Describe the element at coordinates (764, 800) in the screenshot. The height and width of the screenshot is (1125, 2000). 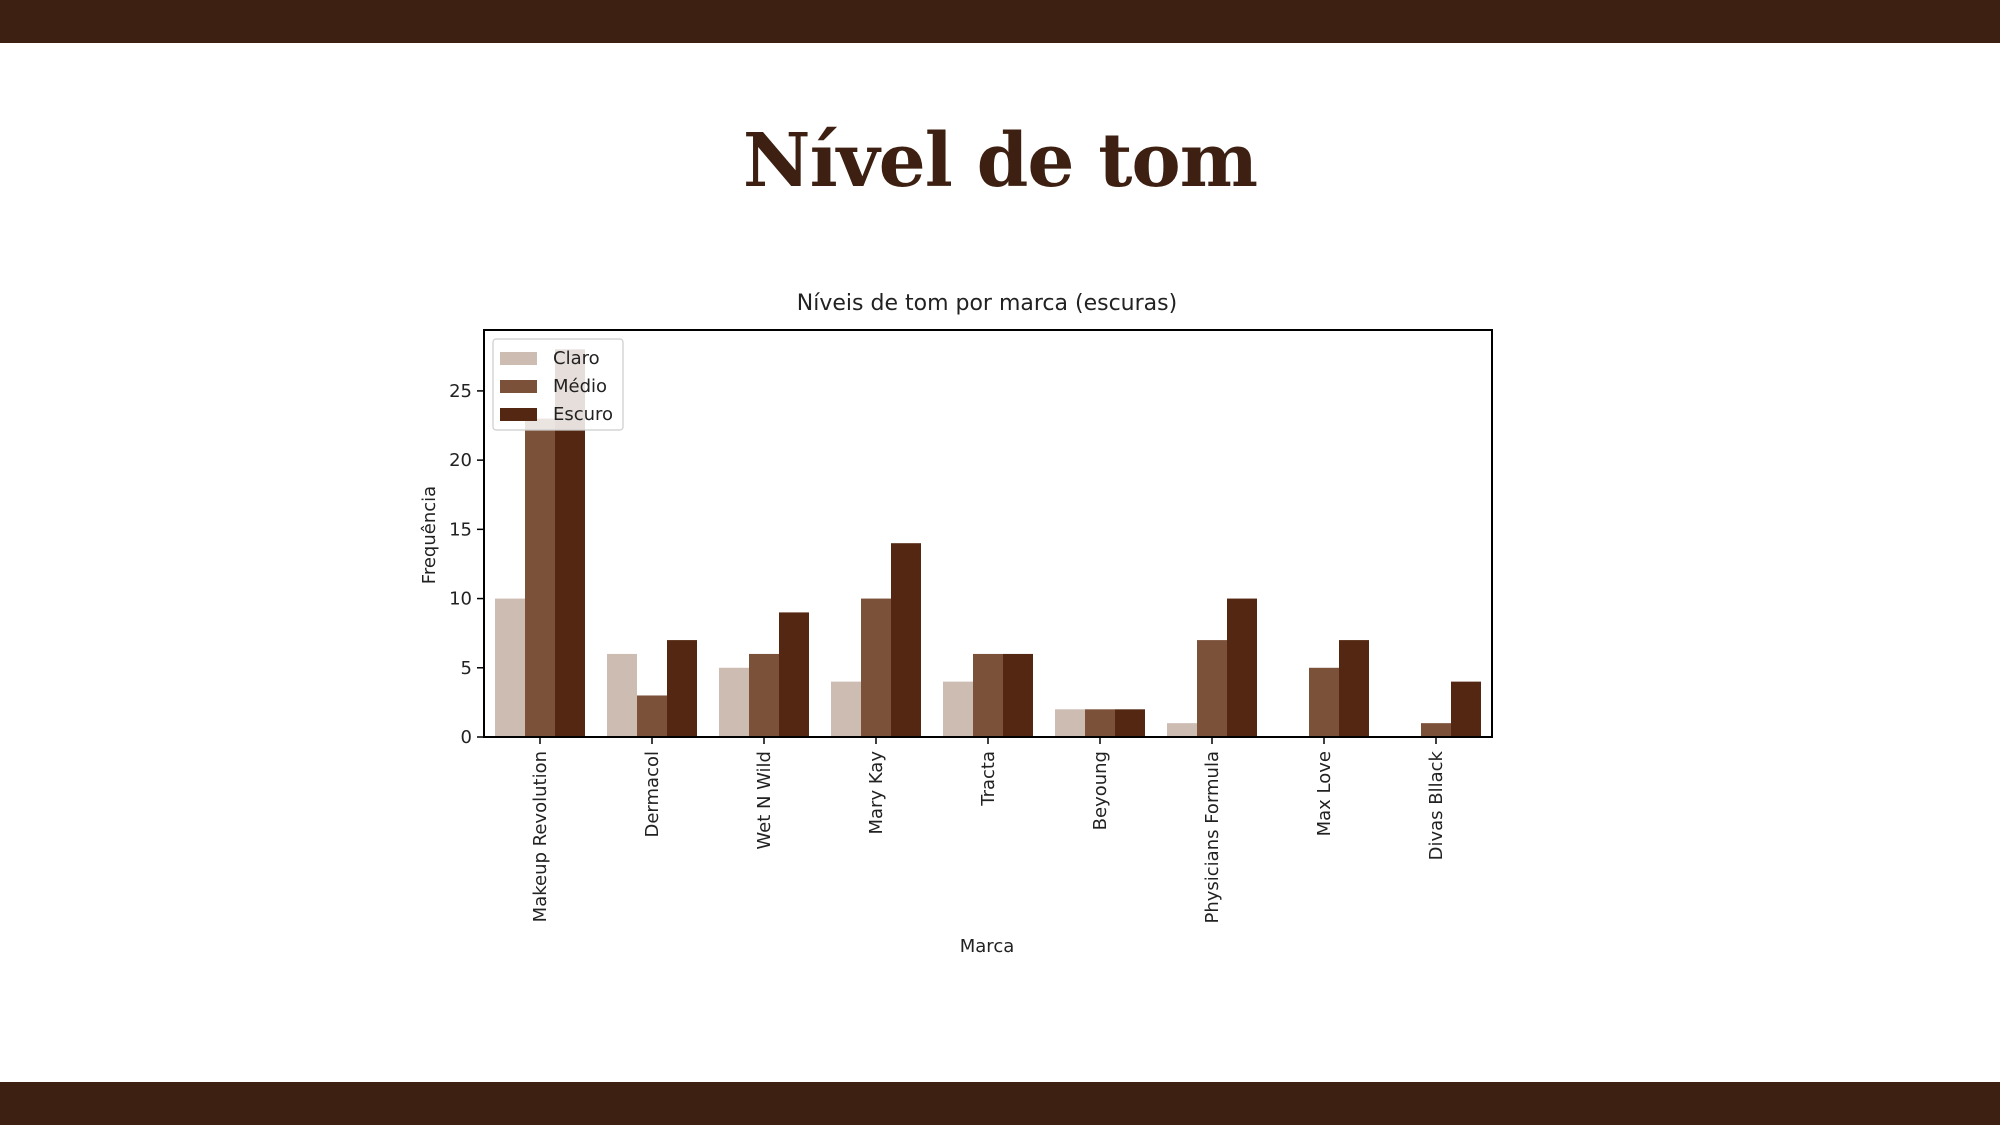
I see `x-tick-label: Wet N Wild` at that location.